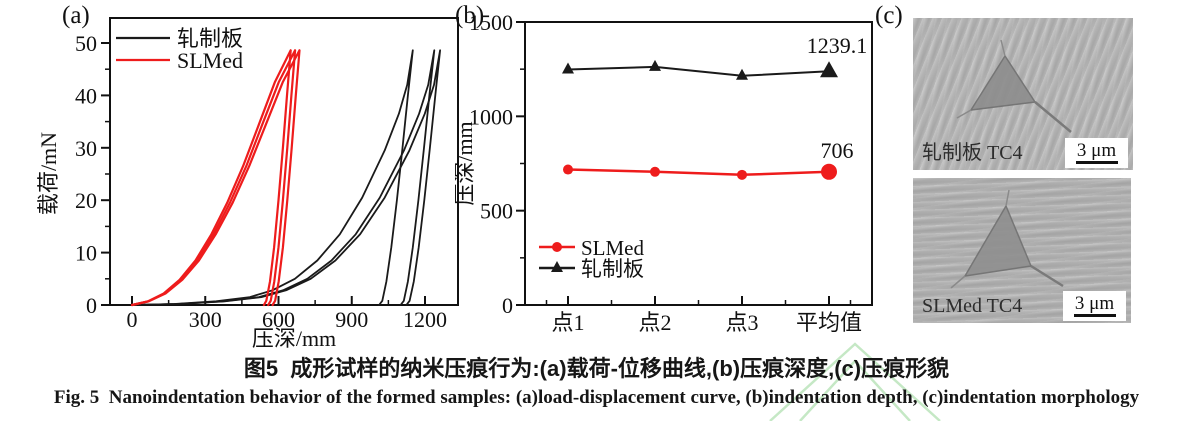 The image size is (1193, 421). What do you see at coordinates (470, 15) in the screenshot?
I see `panel-b-label: (b)` at bounding box center [470, 15].